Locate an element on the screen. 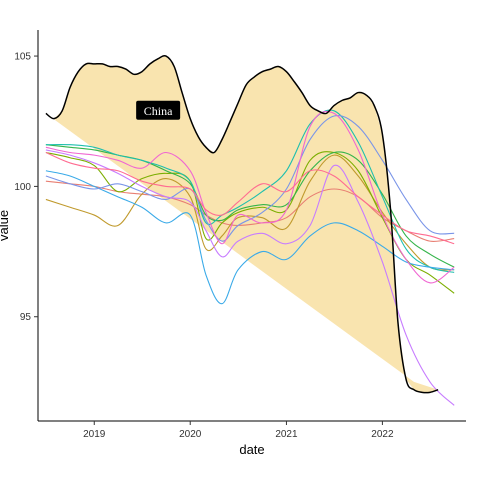 Image resolution: width=480 pixels, height=480 pixels. x-tick-label: 2020 is located at coordinates (190, 434).